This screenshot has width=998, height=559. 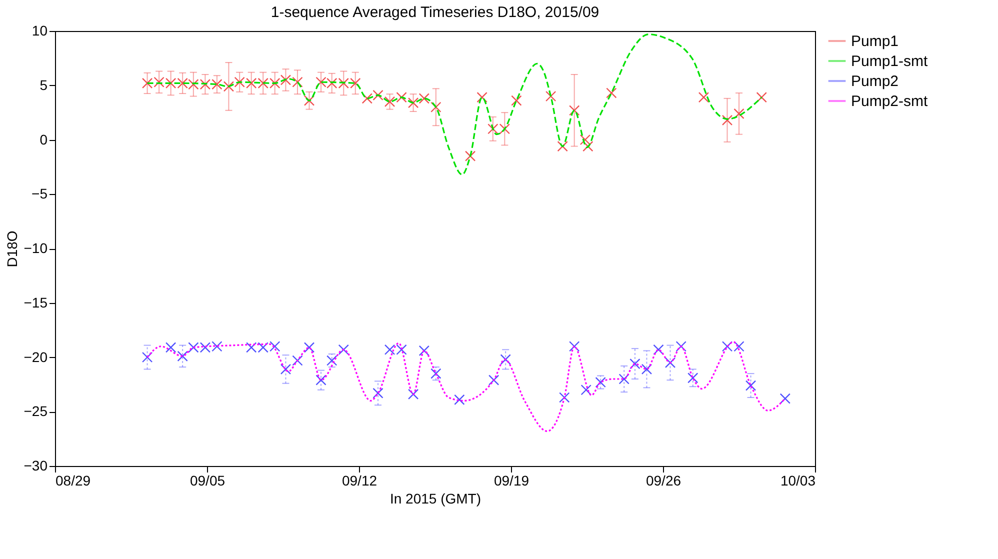 What do you see at coordinates (73, 480) in the screenshot?
I see `x-tick-label: 08/29` at bounding box center [73, 480].